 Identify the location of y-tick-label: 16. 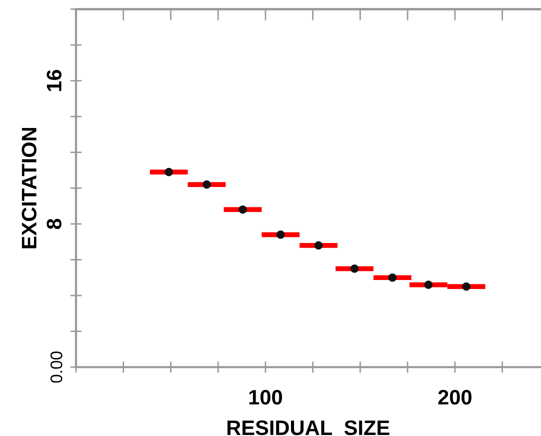
(54, 81).